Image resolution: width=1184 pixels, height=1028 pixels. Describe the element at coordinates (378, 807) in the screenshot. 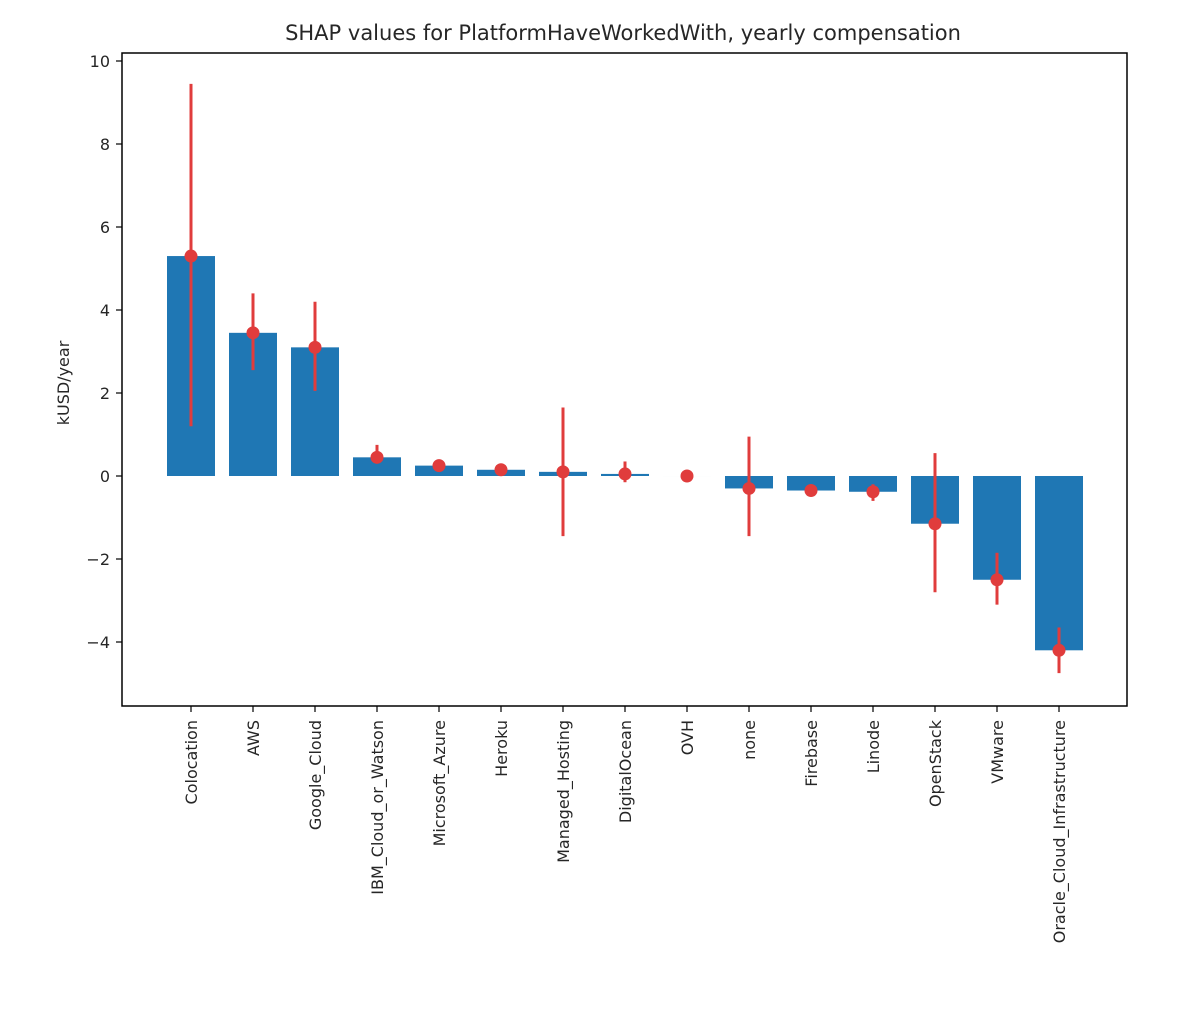

I see `x-tick-label: IBM_Cloud_or_Watson` at that location.